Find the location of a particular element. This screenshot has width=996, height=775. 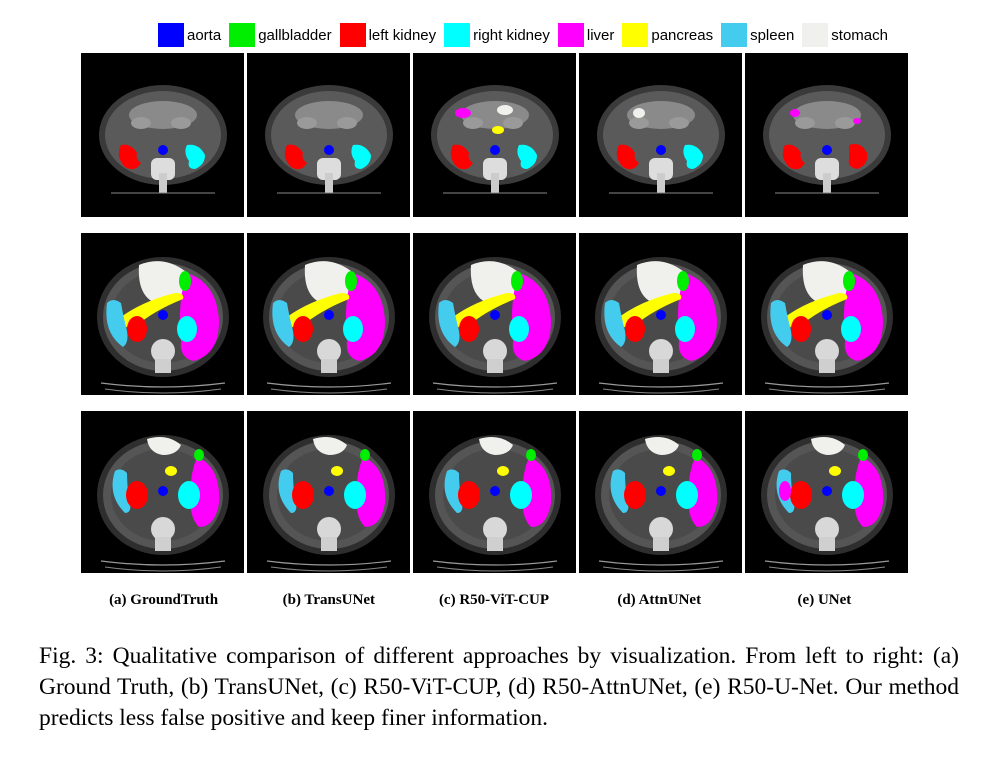

legend-label-liver: liver is located at coordinates (600, 35).